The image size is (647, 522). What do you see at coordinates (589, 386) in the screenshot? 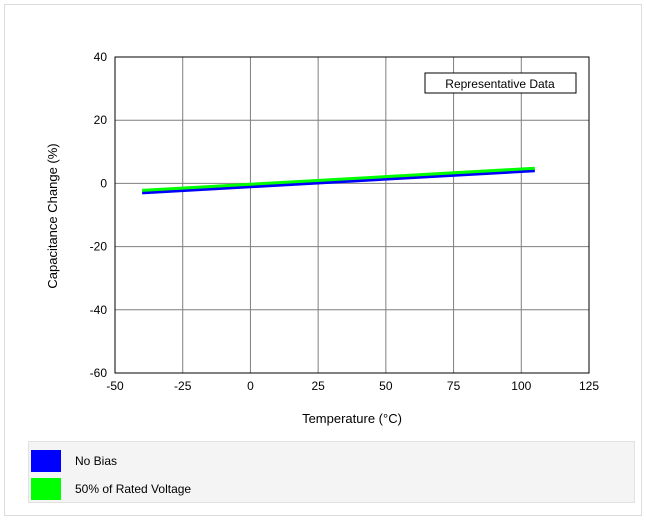
I see `x-tick-label: 125` at bounding box center [589, 386].